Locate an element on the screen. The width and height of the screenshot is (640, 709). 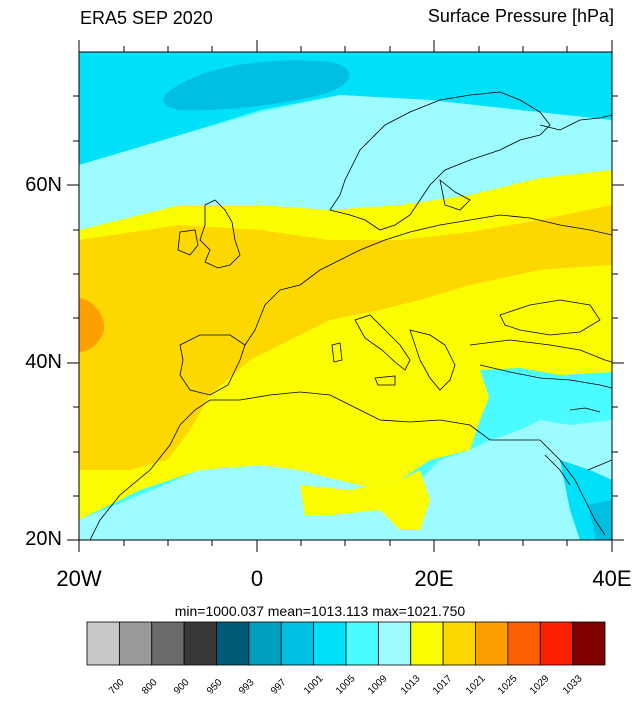
map-title-right: Surface Pressure [hPa] is located at coordinates (520, 16).